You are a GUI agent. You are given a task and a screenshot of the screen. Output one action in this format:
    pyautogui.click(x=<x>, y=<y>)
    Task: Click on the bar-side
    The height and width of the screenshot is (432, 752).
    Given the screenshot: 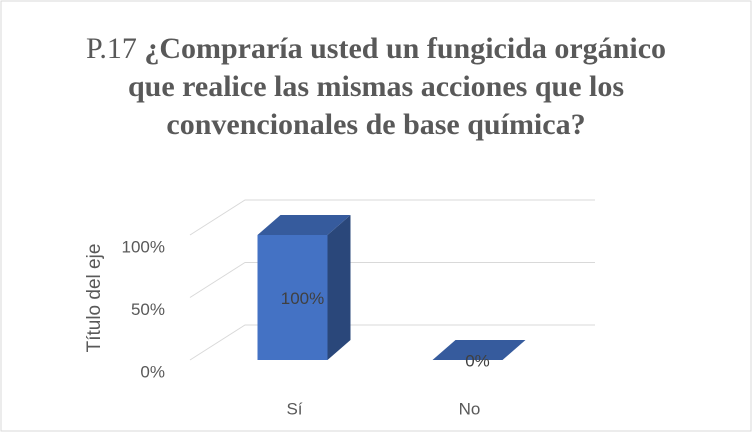 What is the action you would take?
    pyautogui.click(x=339, y=287)
    